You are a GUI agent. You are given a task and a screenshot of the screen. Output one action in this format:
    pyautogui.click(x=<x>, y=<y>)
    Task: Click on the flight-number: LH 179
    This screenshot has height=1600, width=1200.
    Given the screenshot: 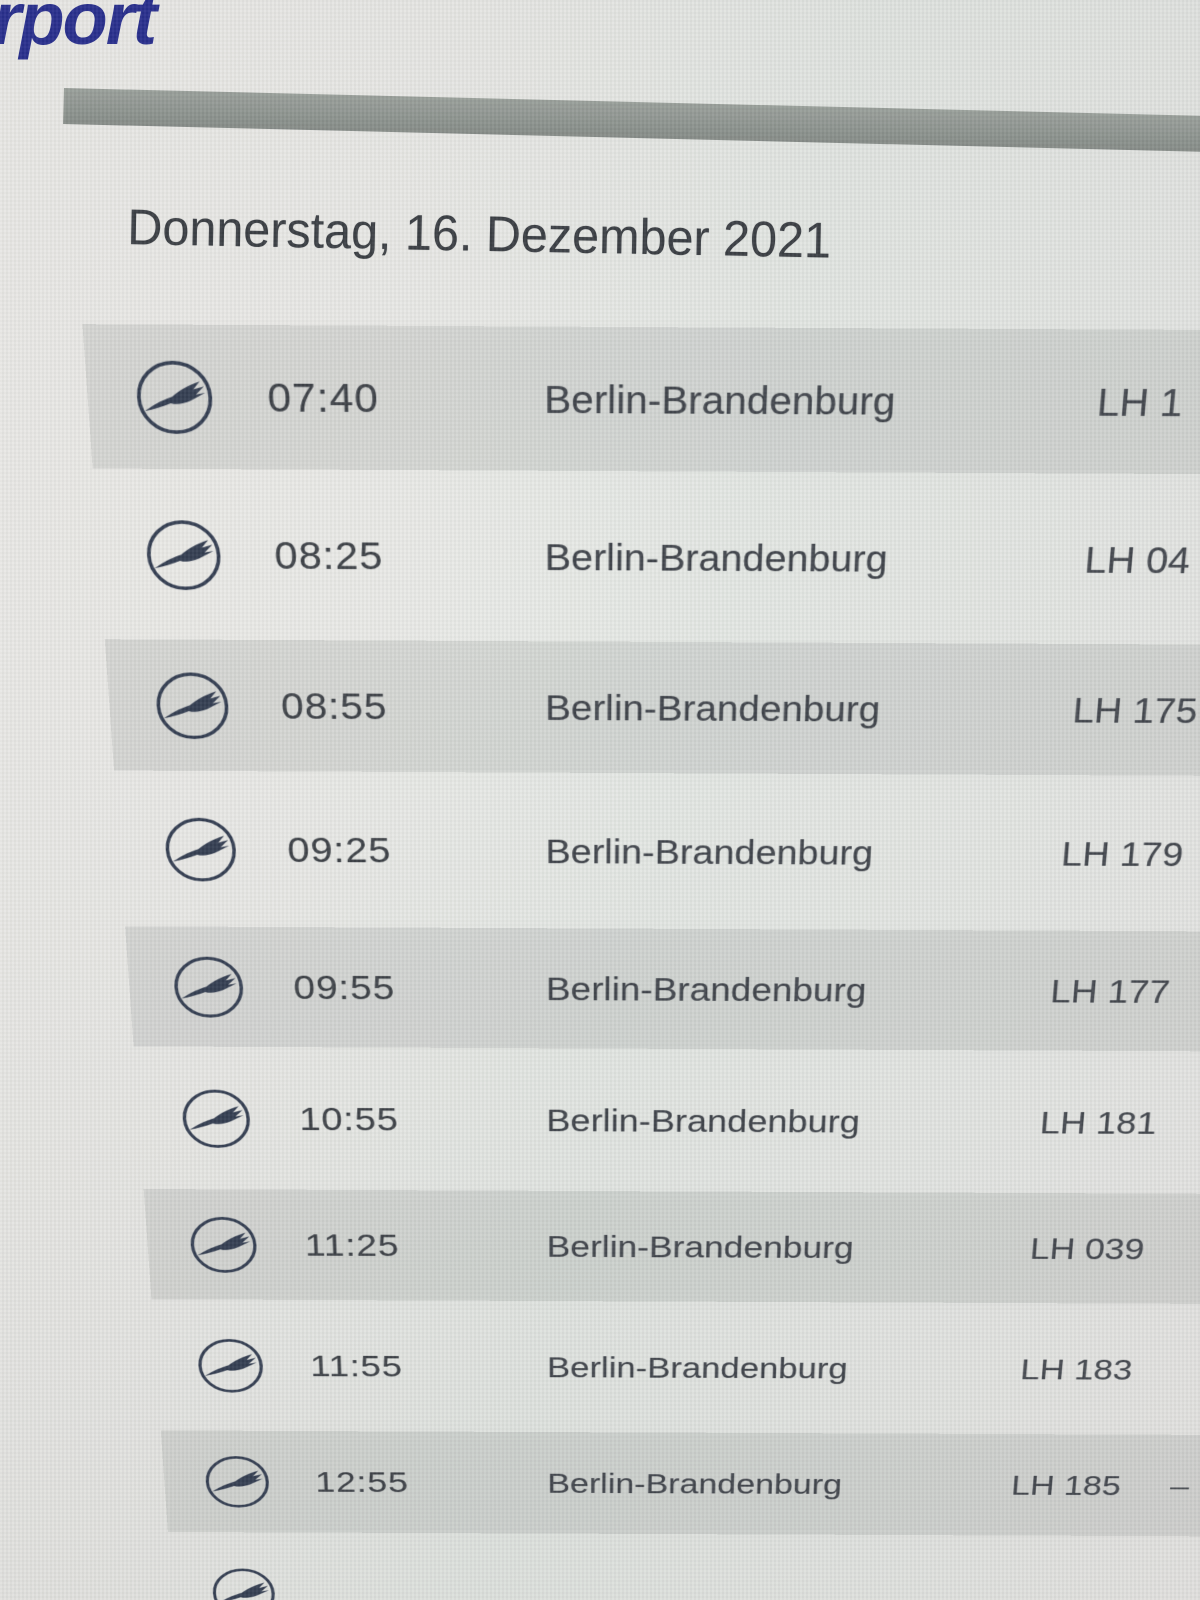 What is the action you would take?
    pyautogui.click(x=1122, y=854)
    